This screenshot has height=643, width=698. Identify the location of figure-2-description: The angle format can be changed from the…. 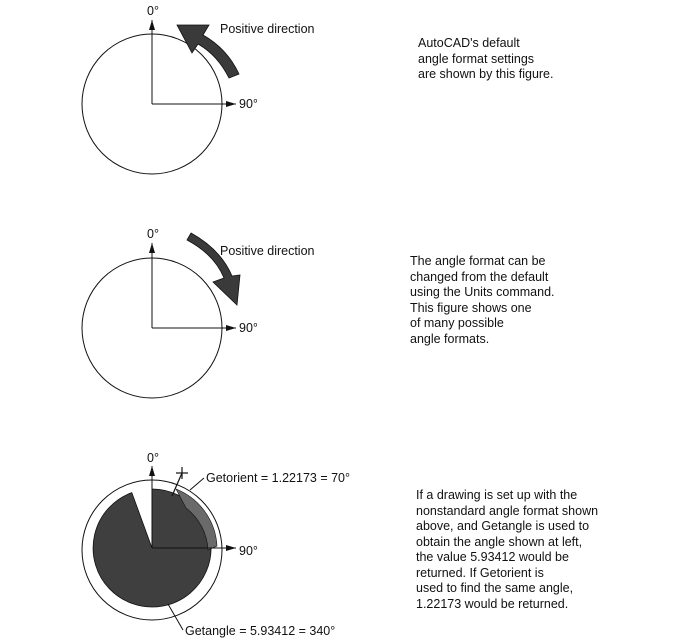
(482, 300).